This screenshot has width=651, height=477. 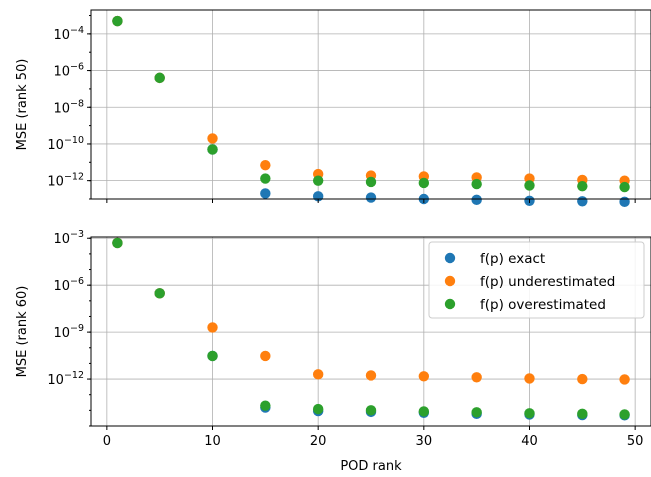 I want to click on y-tick-label: 10⁻³, so click(x=68, y=238).